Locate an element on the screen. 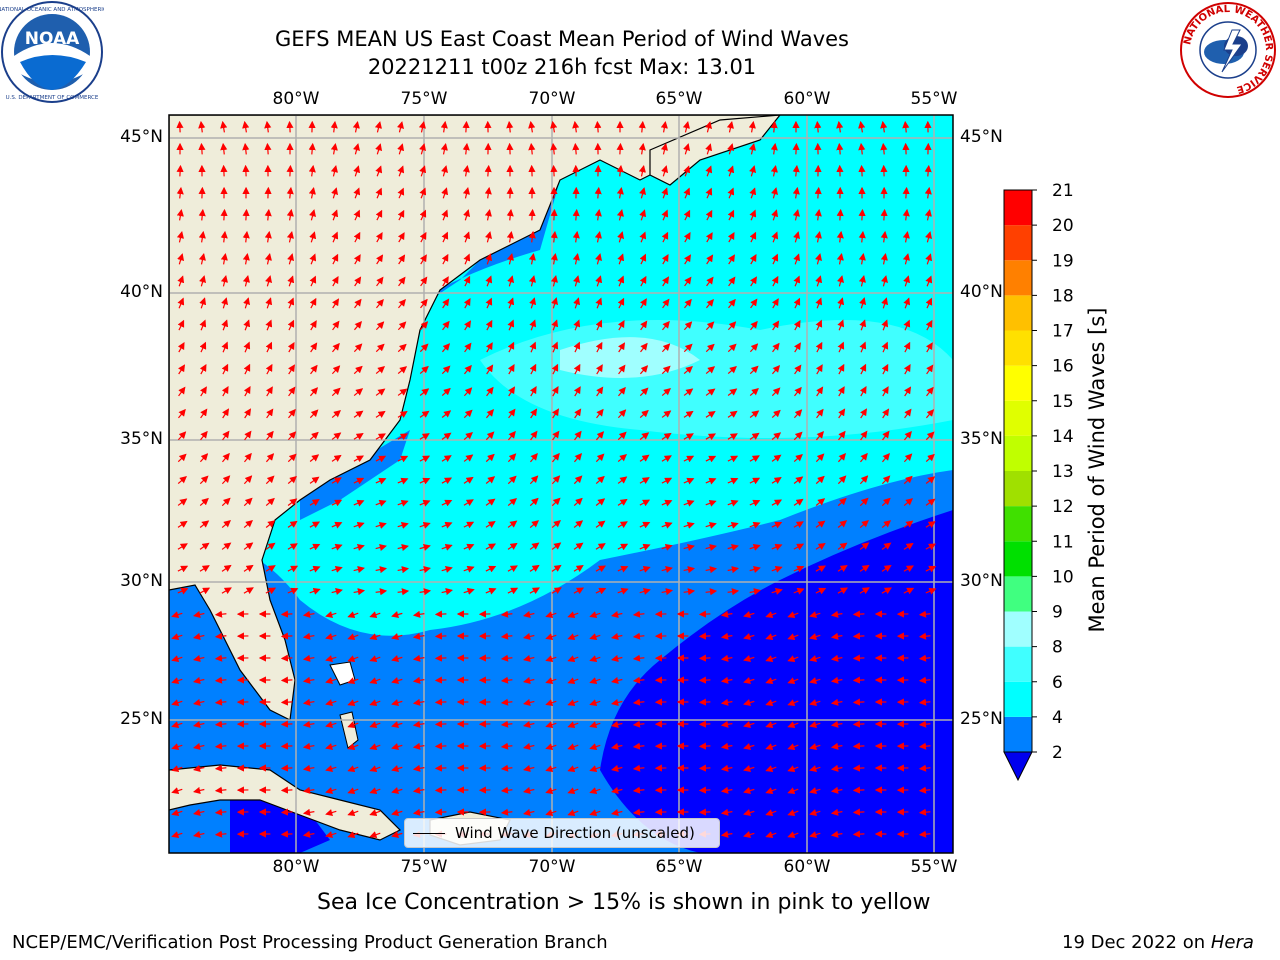 The image size is (1280, 960). lon-label-top: 65°W is located at coordinates (679, 99).